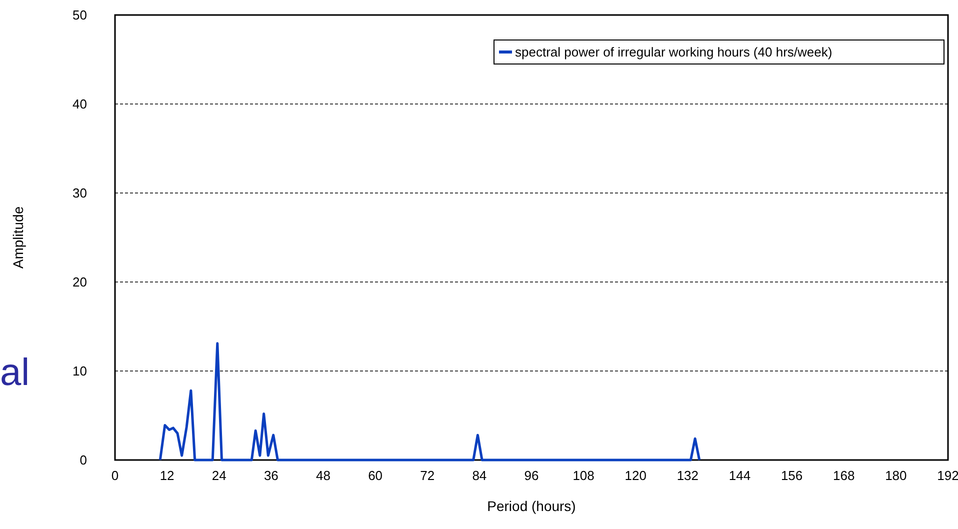 This screenshot has width=958, height=529. I want to click on x-tick-label: 132, so click(687, 475).